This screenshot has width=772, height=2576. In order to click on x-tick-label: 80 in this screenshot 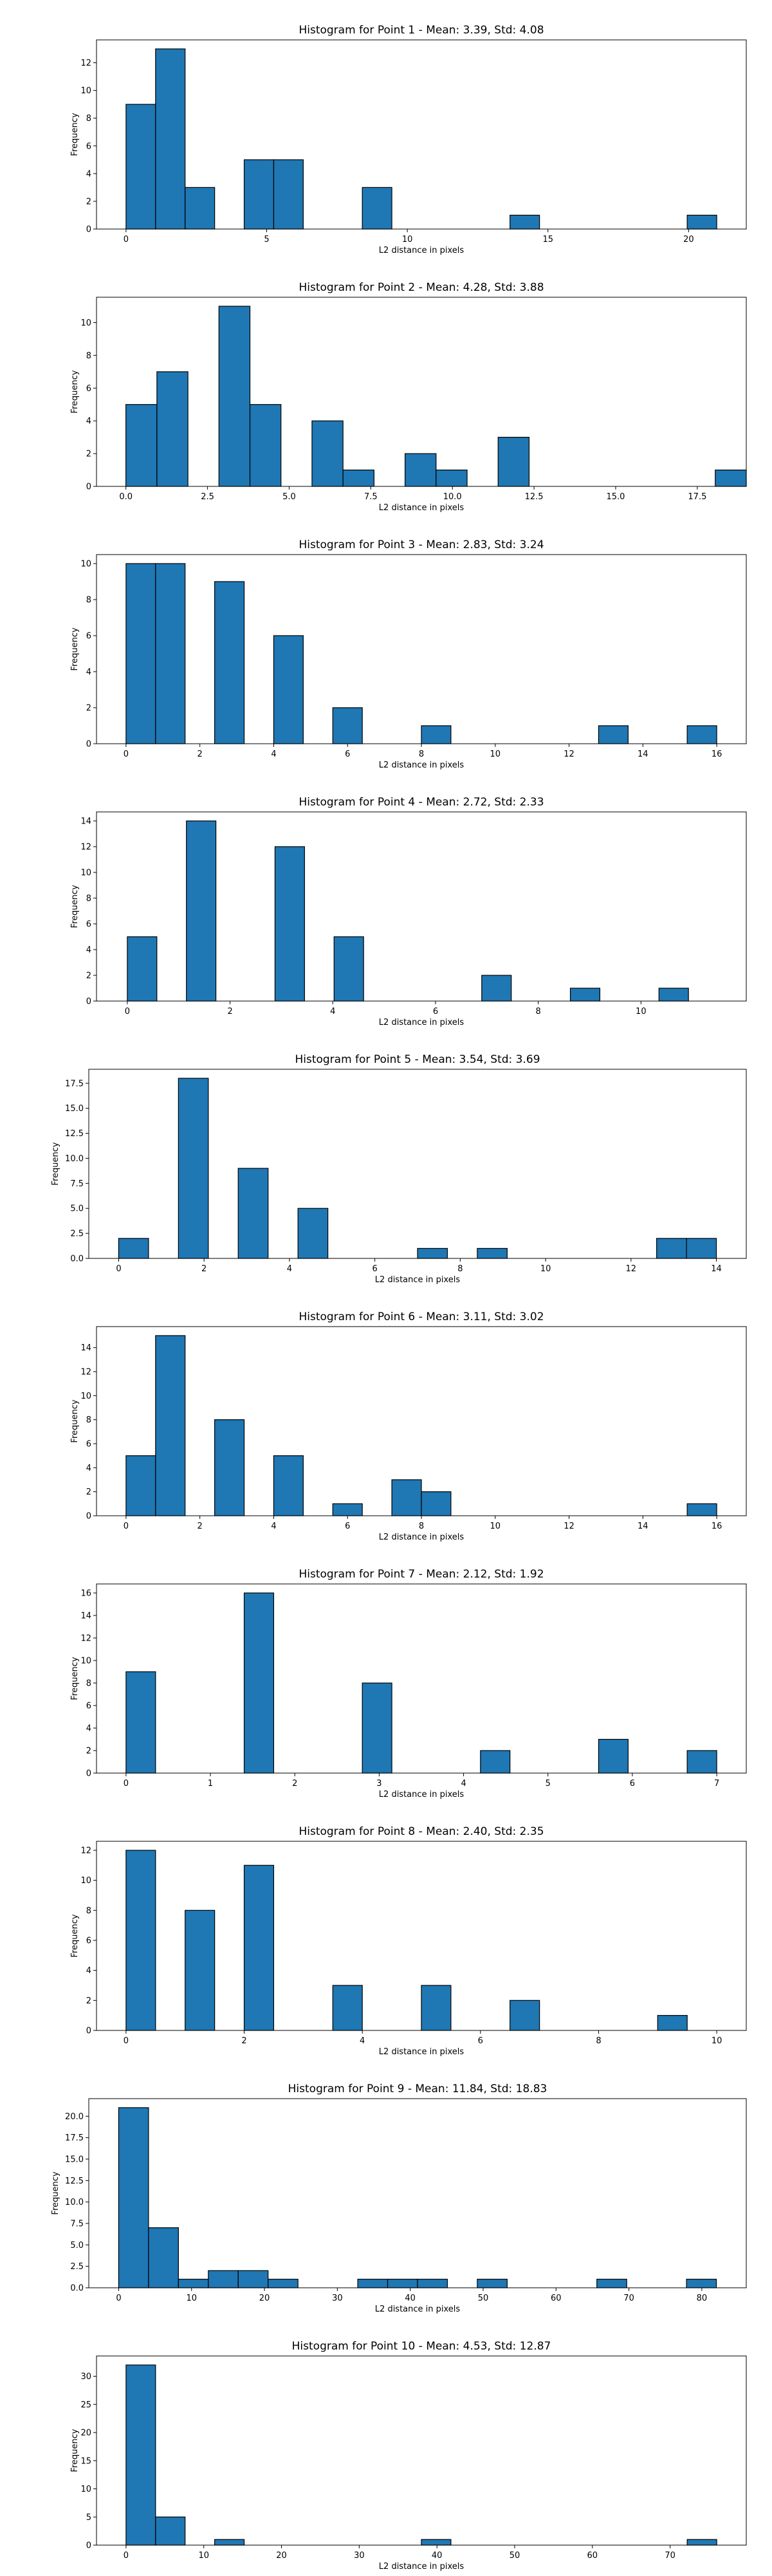, I will do `click(702, 2298)`.